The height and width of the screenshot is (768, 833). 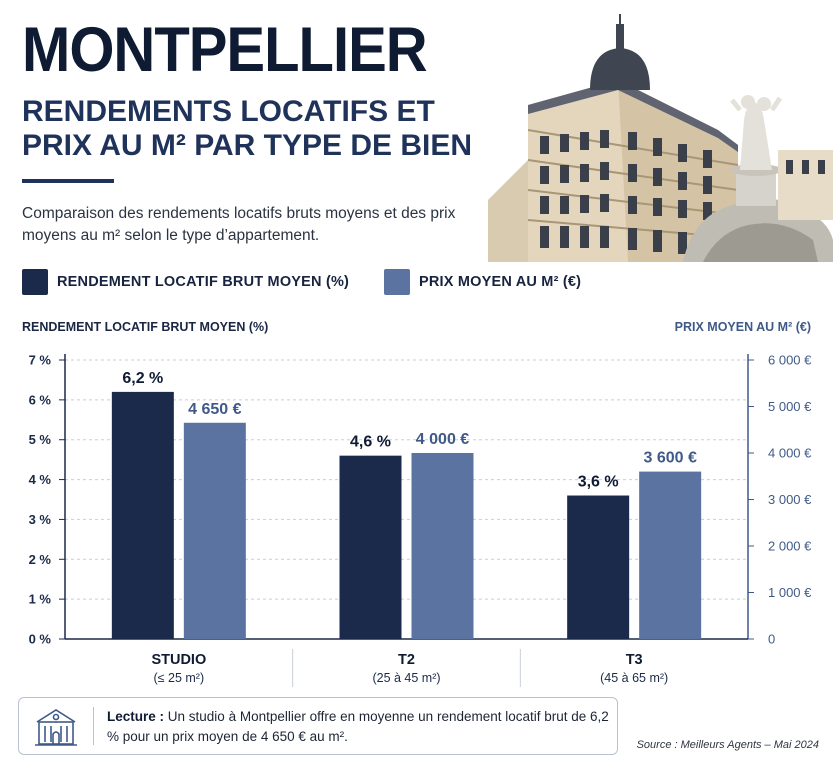 What do you see at coordinates (179, 678) in the screenshot?
I see `category-sublabel: (≤ 25 m²)` at bounding box center [179, 678].